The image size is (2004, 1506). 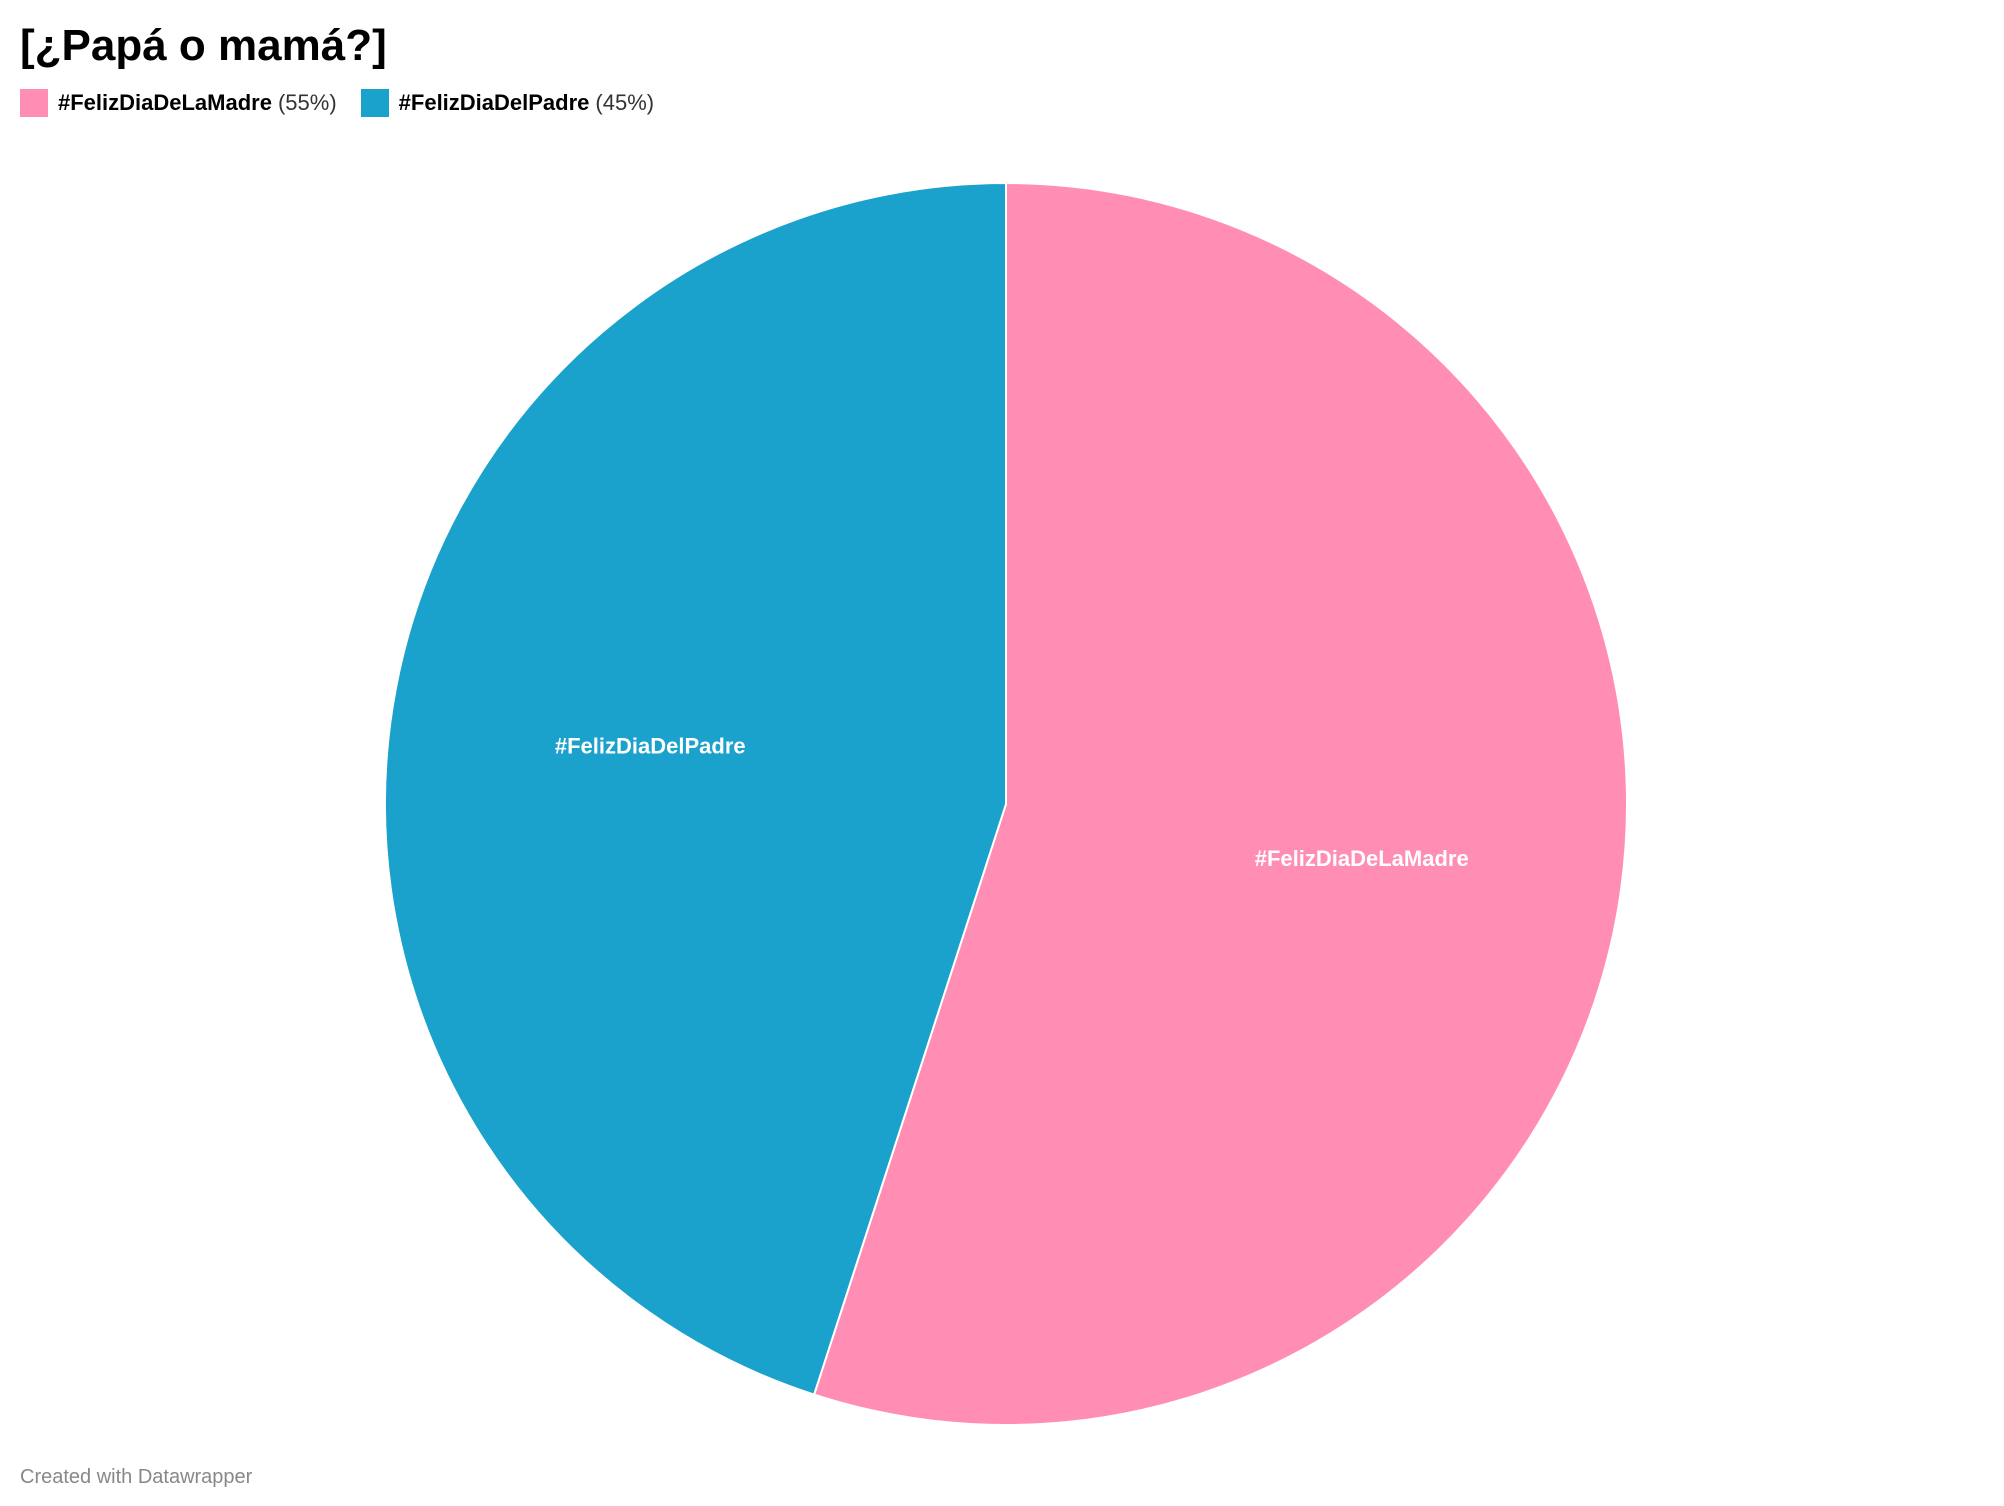 I want to click on legend-label-padre: #FelizDiaDelPadre, so click(x=494, y=102).